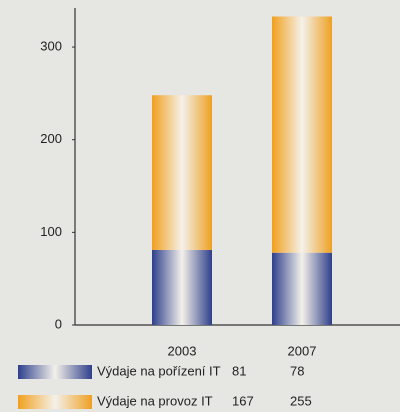 This screenshot has width=400, height=412. Describe the element at coordinates (297, 370) in the screenshot. I see `legend-value: 78` at that location.